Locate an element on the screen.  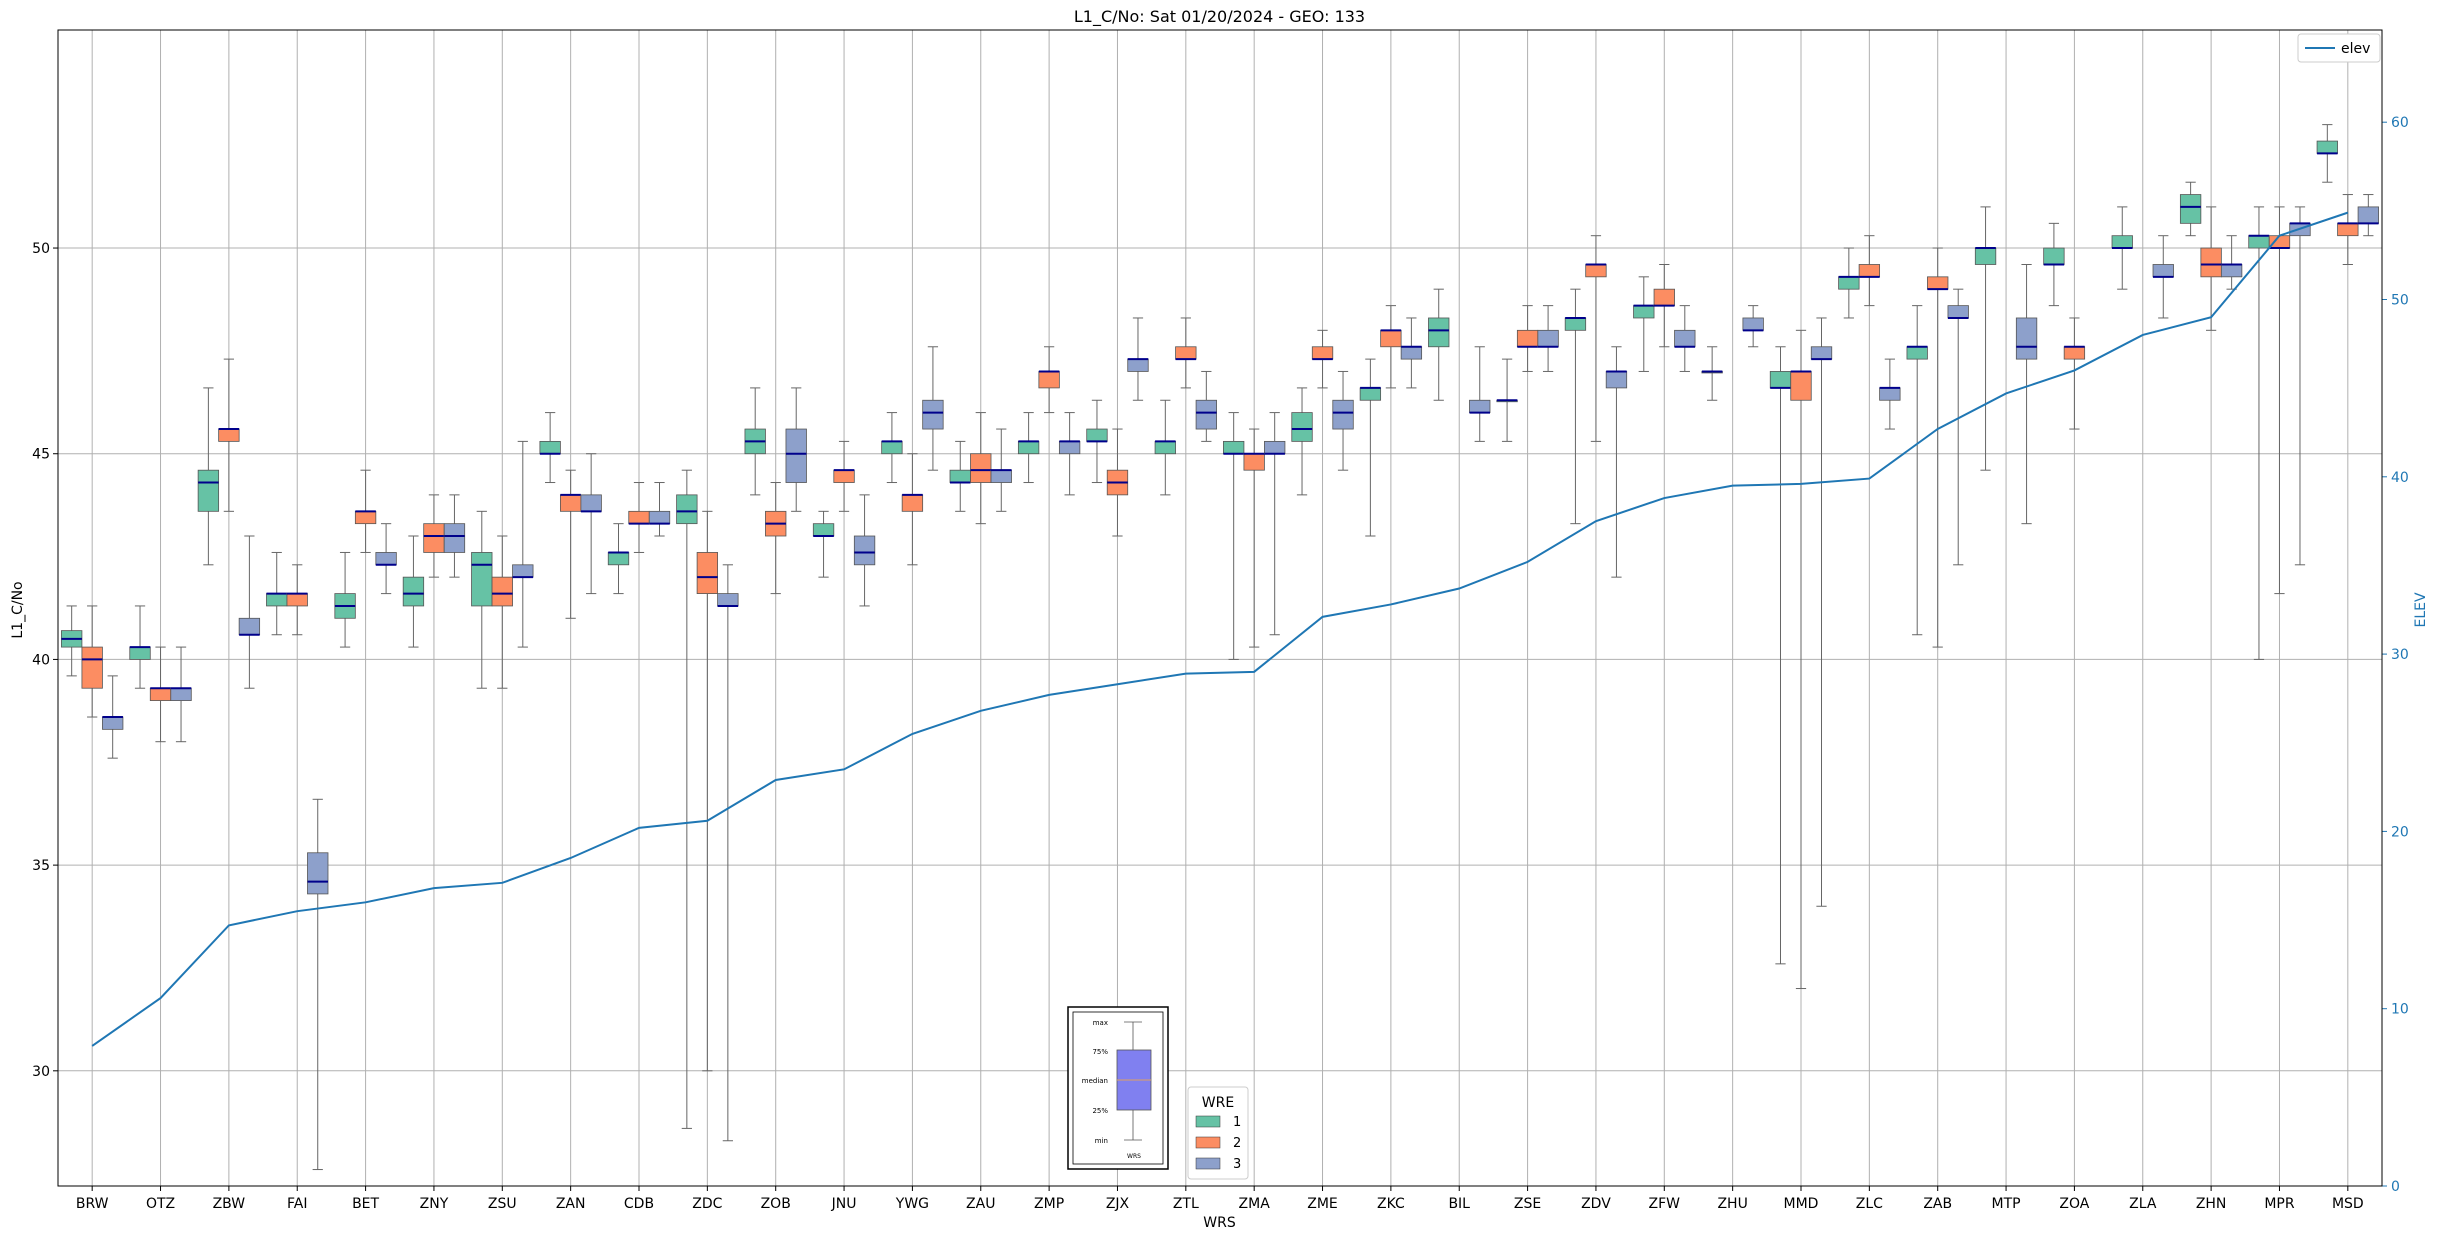
box-3-fai is located at coordinates (318, 984).